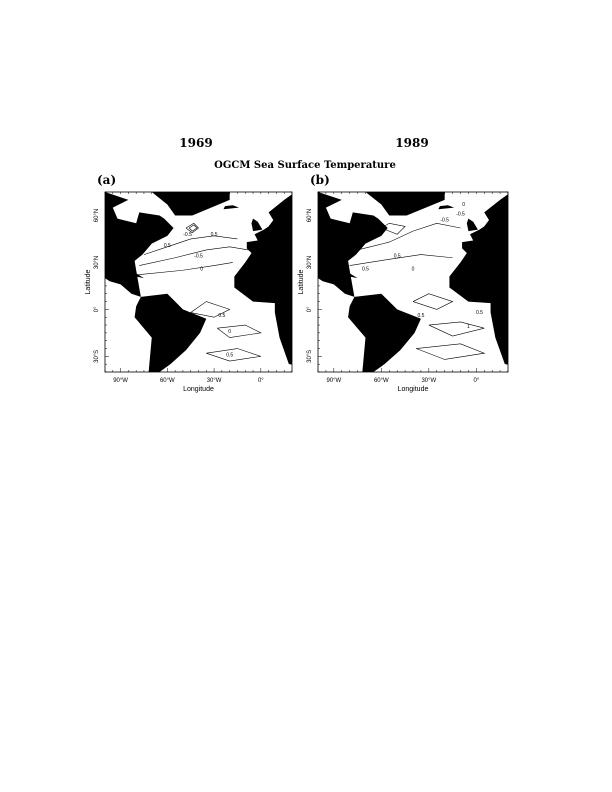 The image size is (612, 792). I want to click on contour-label: 1, so click(468, 327).